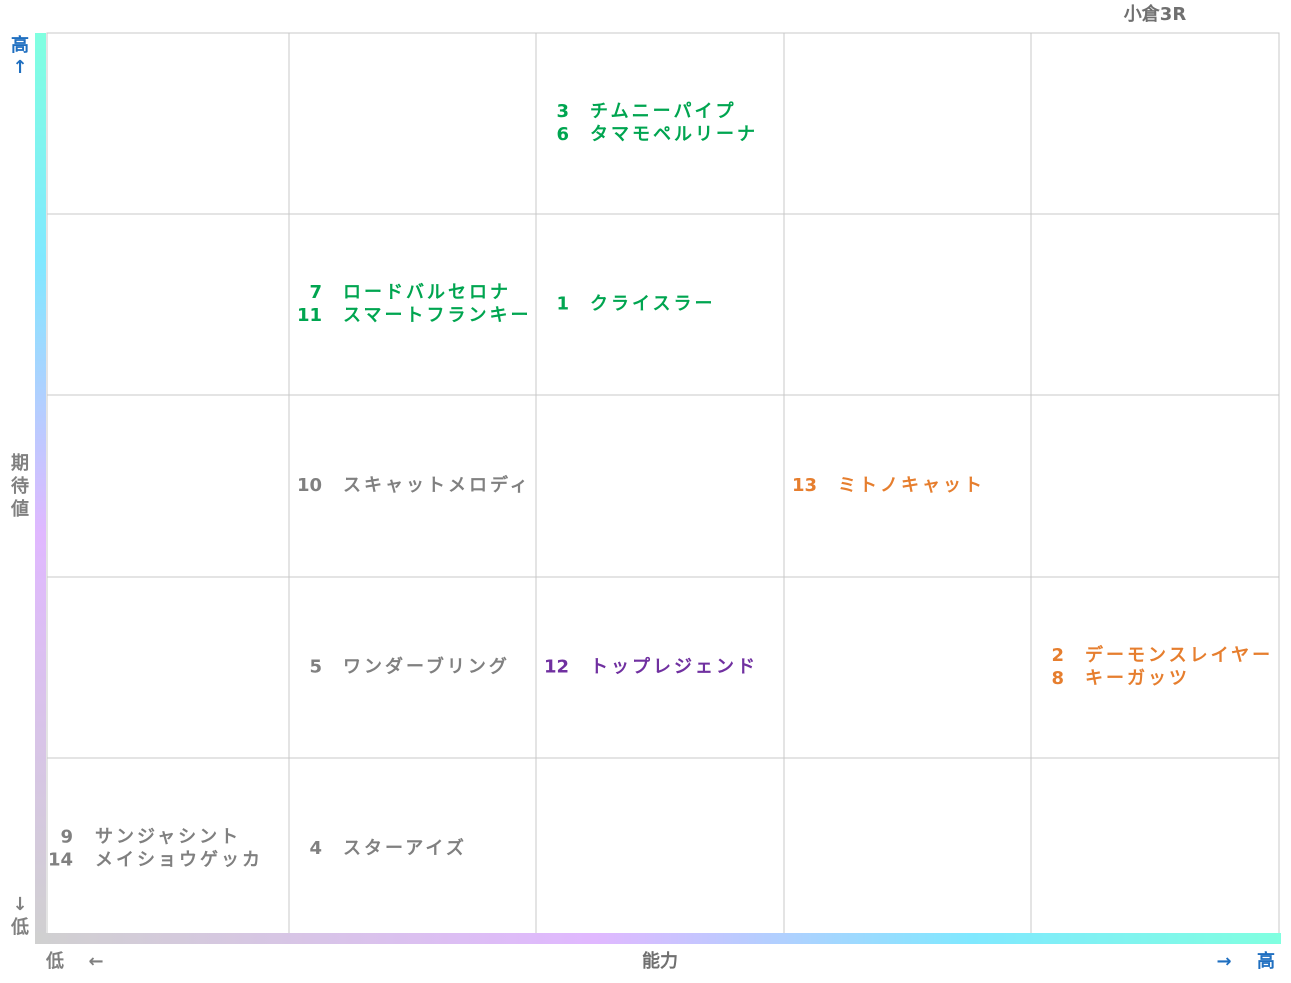  I want to click on entry-name: ワンダーブリング, so click(426, 667).